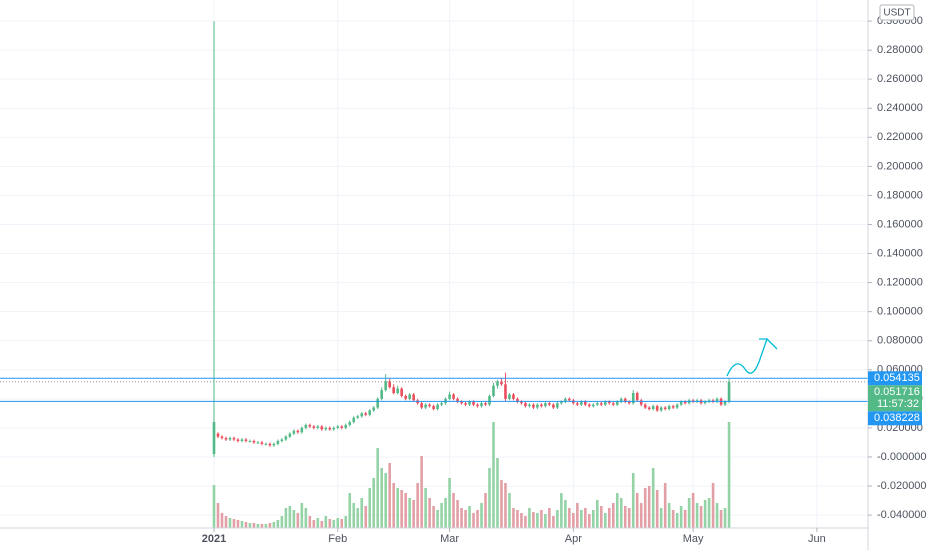 The image size is (932, 550). I want to click on y-tick-label: -0.000000, so click(902, 457).